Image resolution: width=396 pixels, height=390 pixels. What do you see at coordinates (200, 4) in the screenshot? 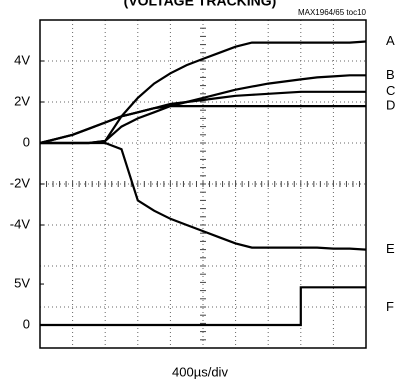
I see `chart-title: (VOLTAGE TRACKING)` at bounding box center [200, 4].